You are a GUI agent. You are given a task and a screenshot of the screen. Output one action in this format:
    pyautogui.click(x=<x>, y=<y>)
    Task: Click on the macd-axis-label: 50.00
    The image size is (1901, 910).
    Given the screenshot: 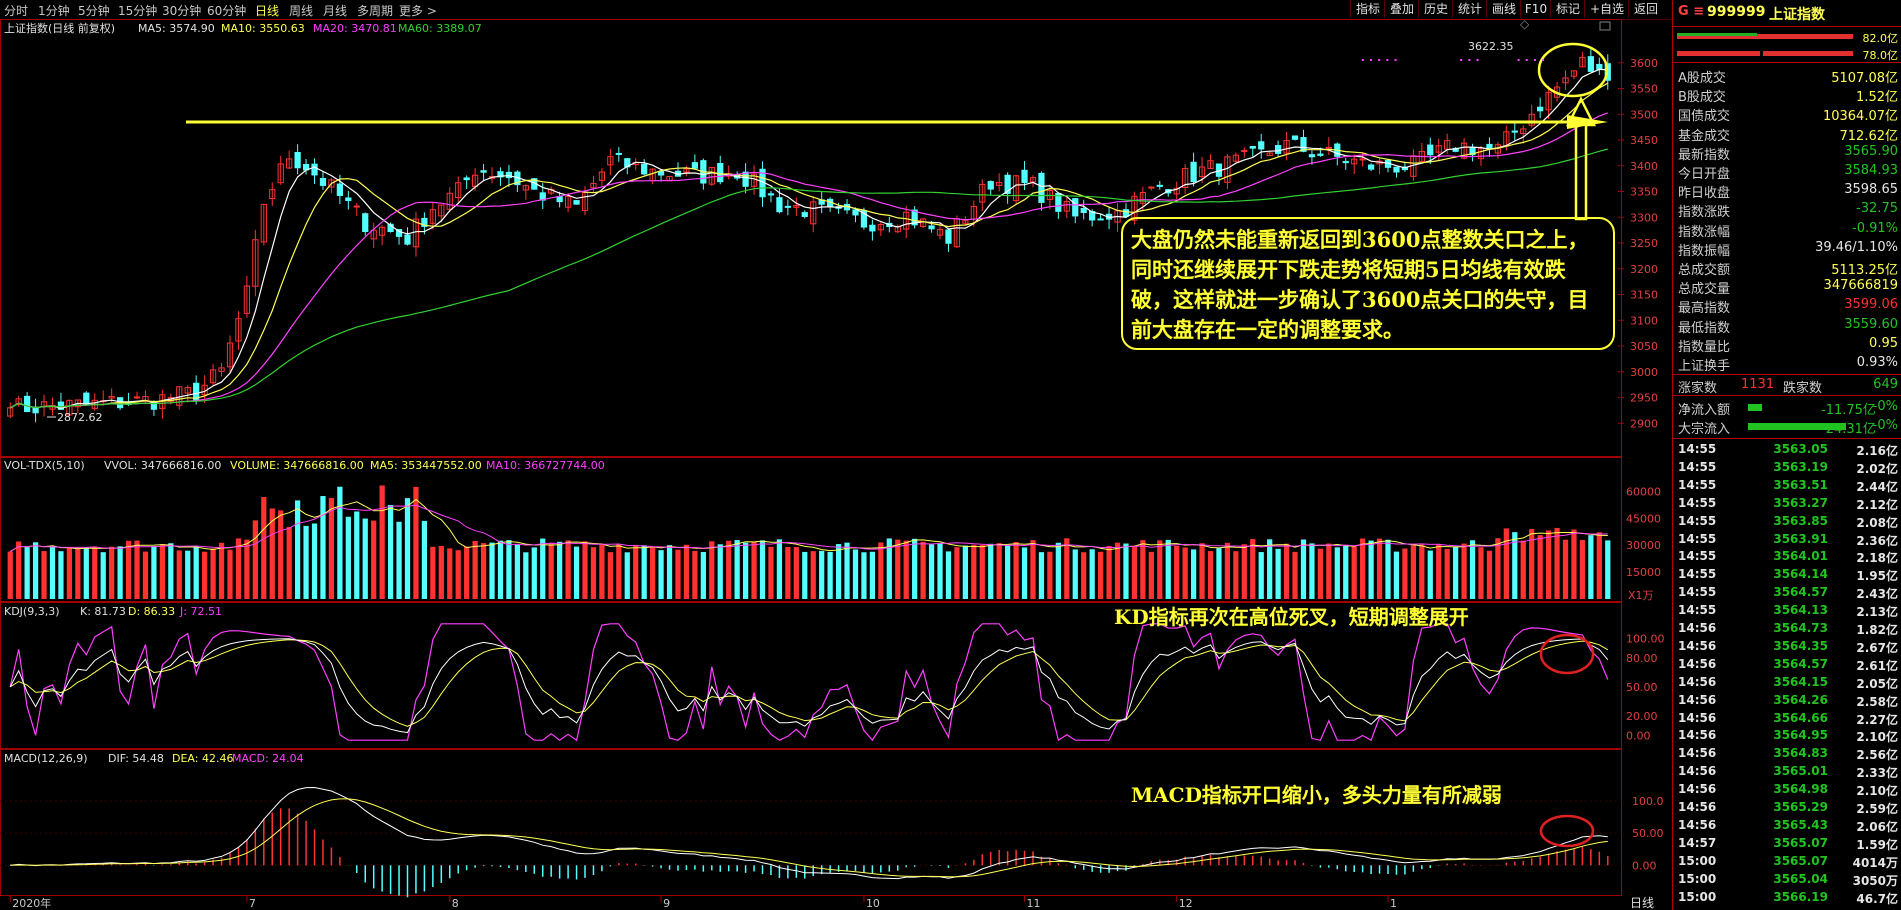 What is the action you would take?
    pyautogui.click(x=1648, y=833)
    